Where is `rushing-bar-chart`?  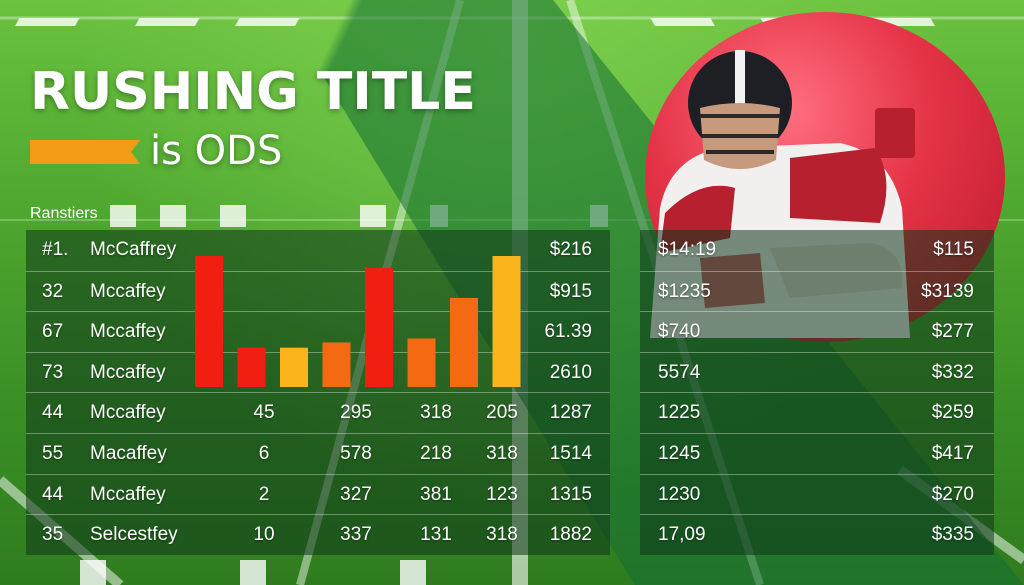 rushing-bar-chart is located at coordinates (358, 321).